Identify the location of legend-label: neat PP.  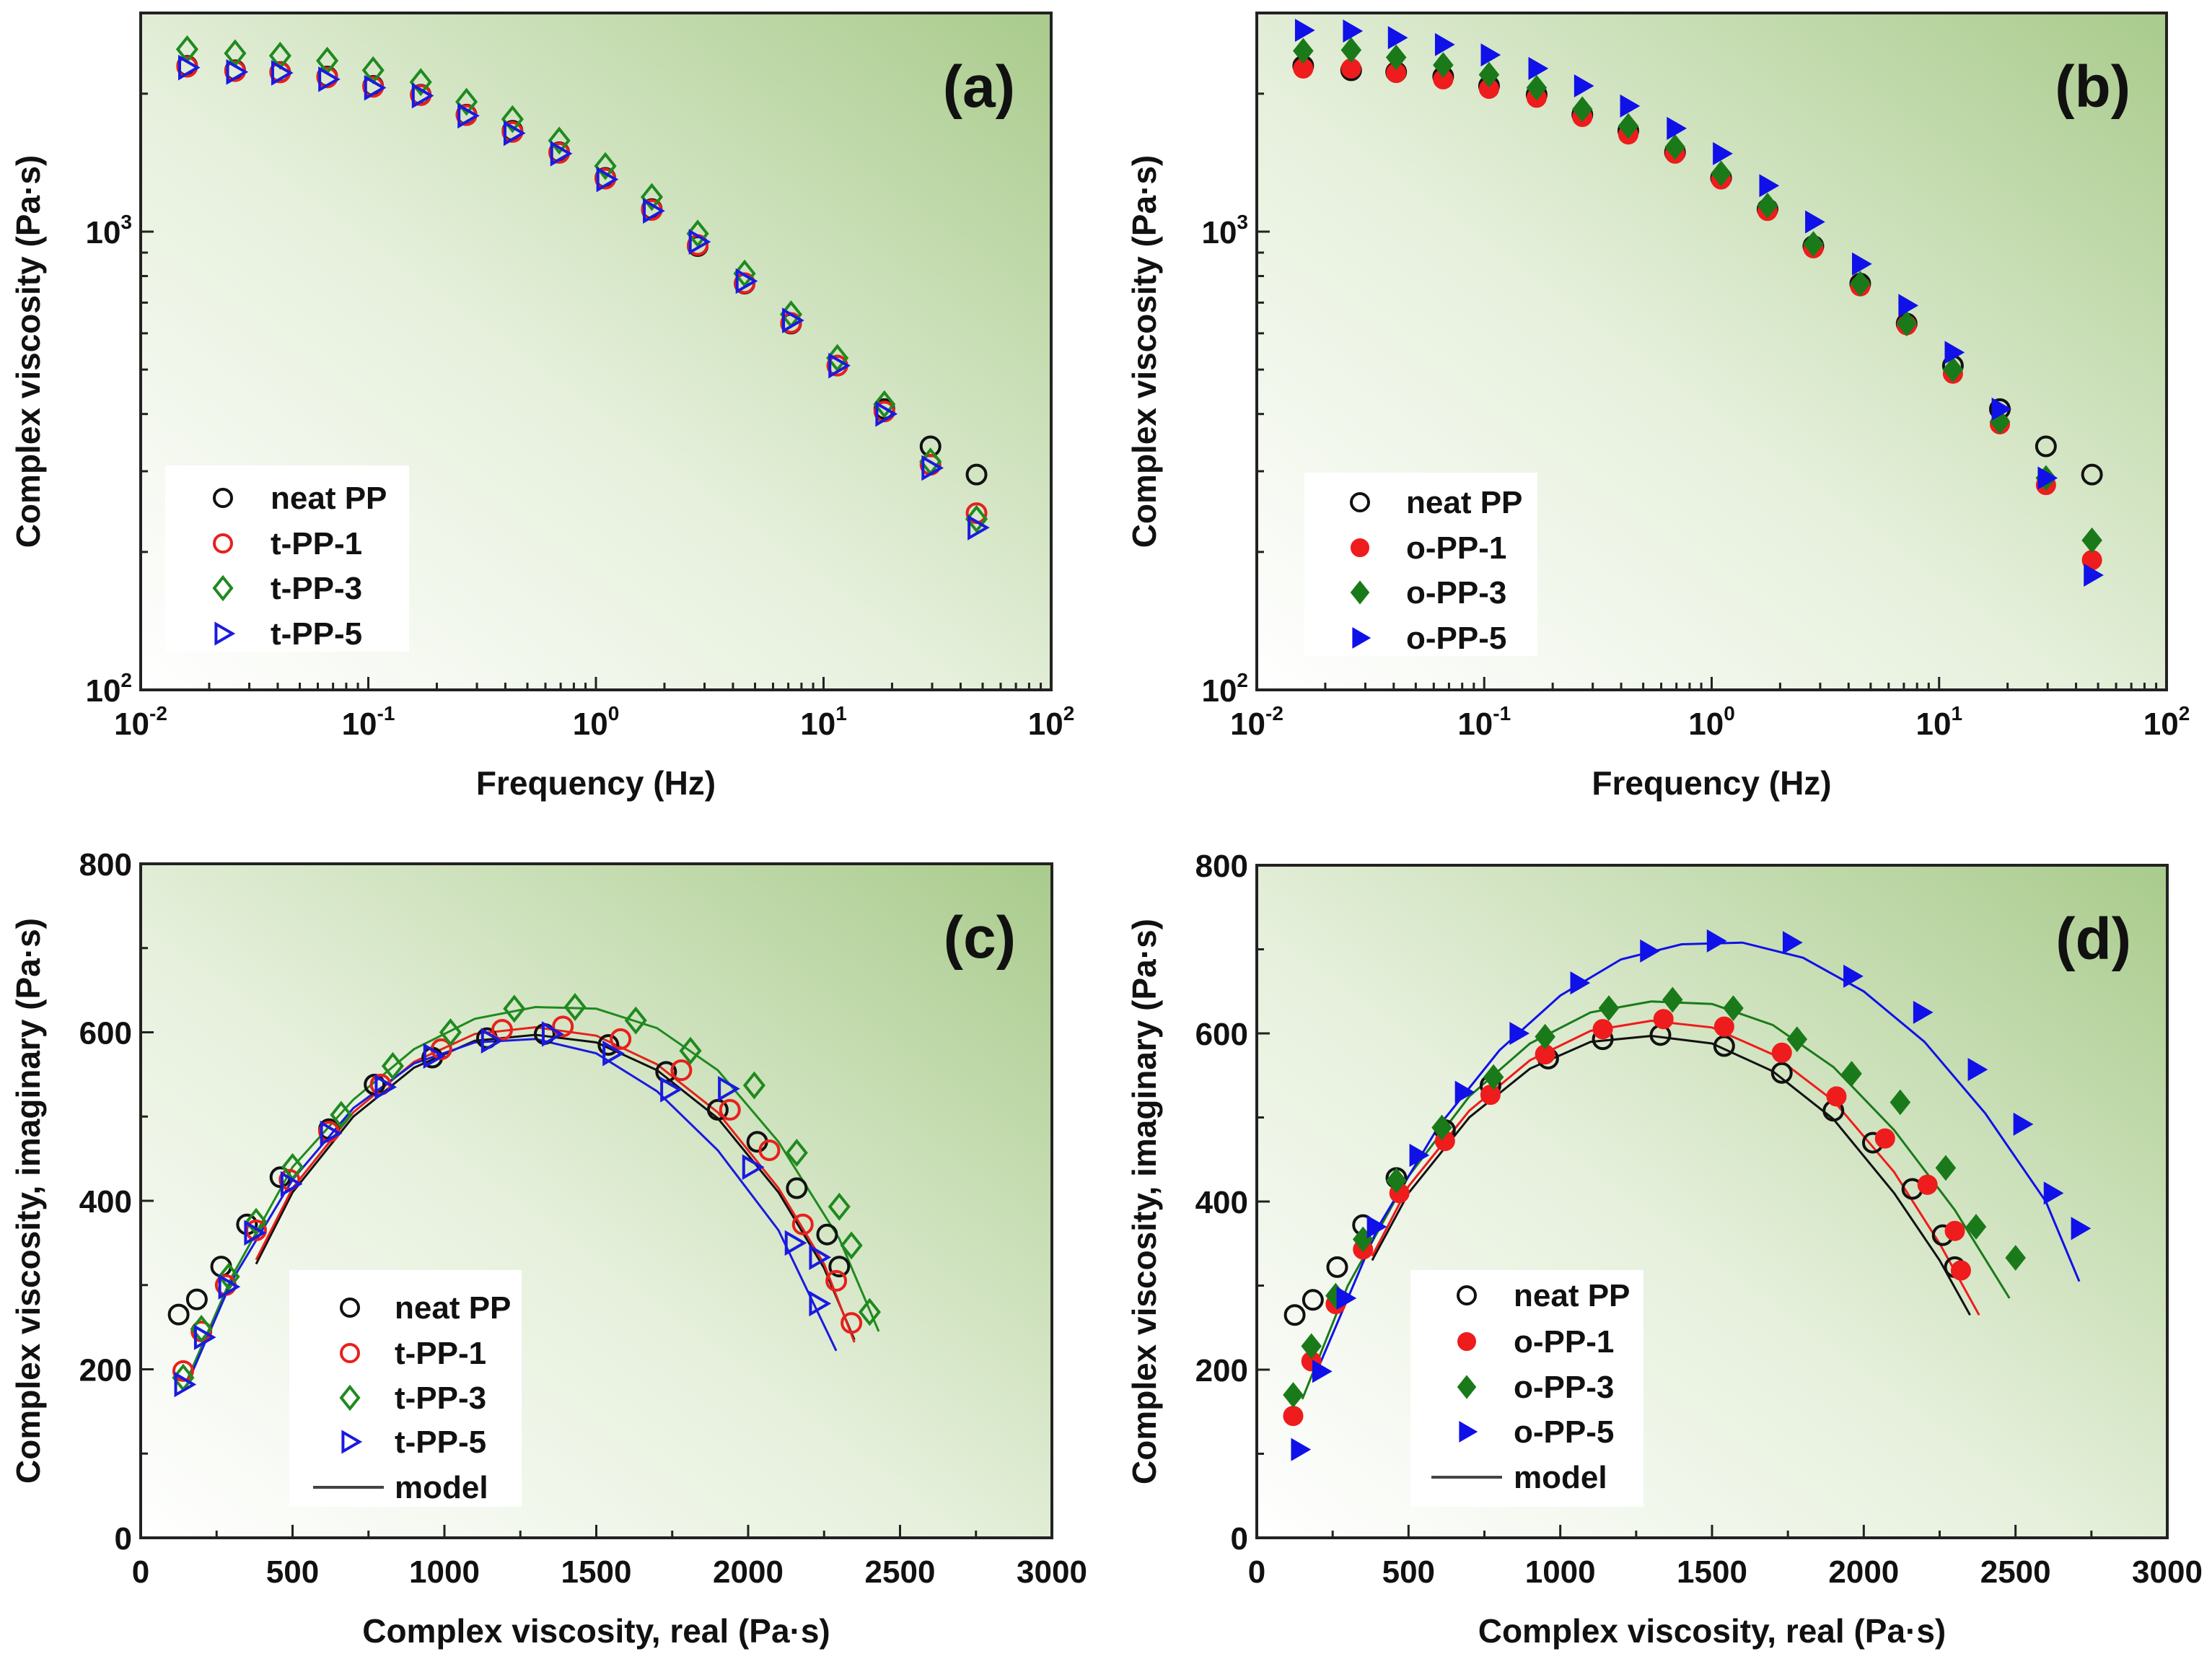
(453, 1308).